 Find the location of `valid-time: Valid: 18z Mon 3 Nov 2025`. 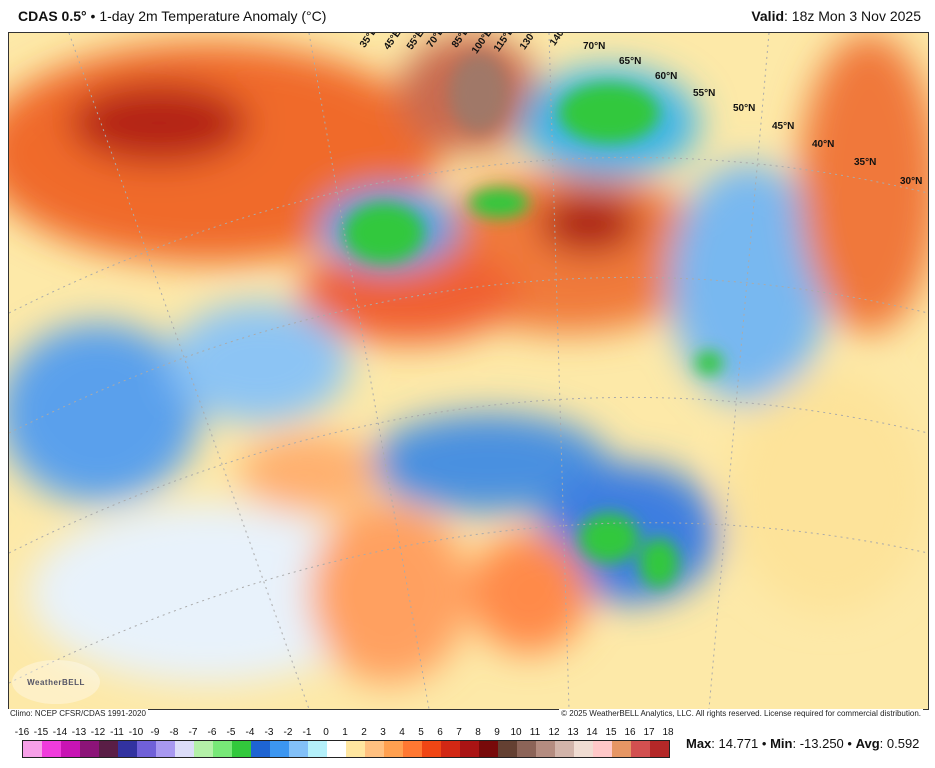

valid-time: Valid: 18z Mon 3 Nov 2025 is located at coordinates (836, 16).